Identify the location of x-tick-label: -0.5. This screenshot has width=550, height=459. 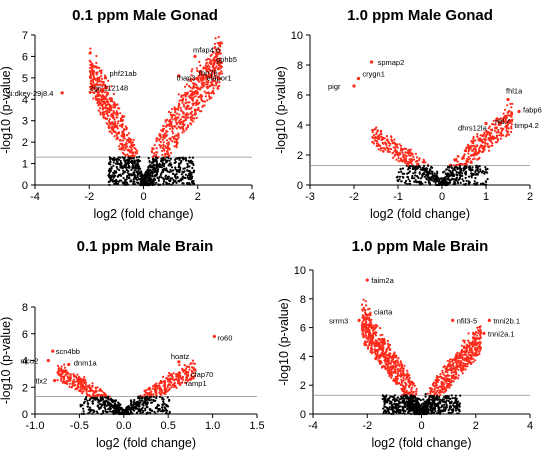
(79, 426).